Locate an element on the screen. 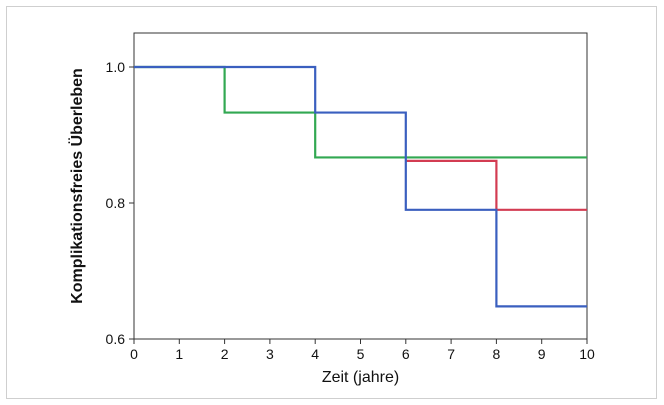 This screenshot has width=664, height=405. x-tick-label: 8 is located at coordinates (497, 354).